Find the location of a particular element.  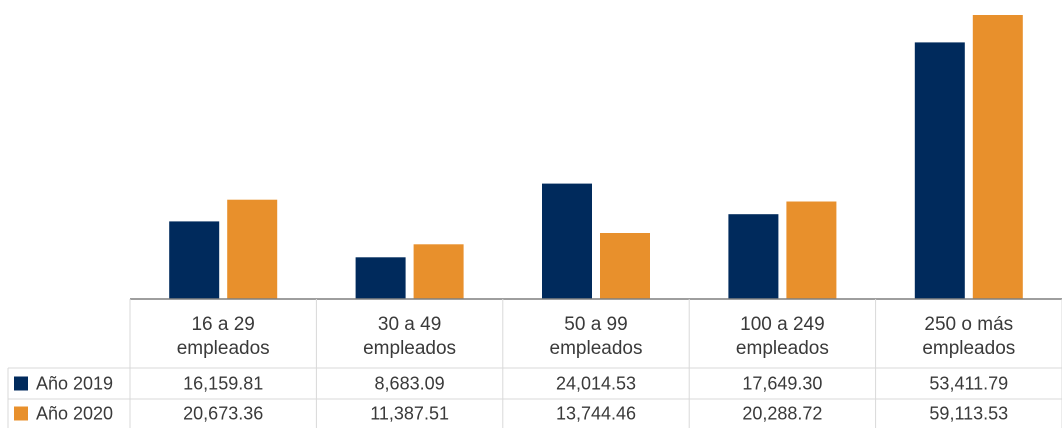

category-label: 50 a 99 empleados is located at coordinates (596, 336).